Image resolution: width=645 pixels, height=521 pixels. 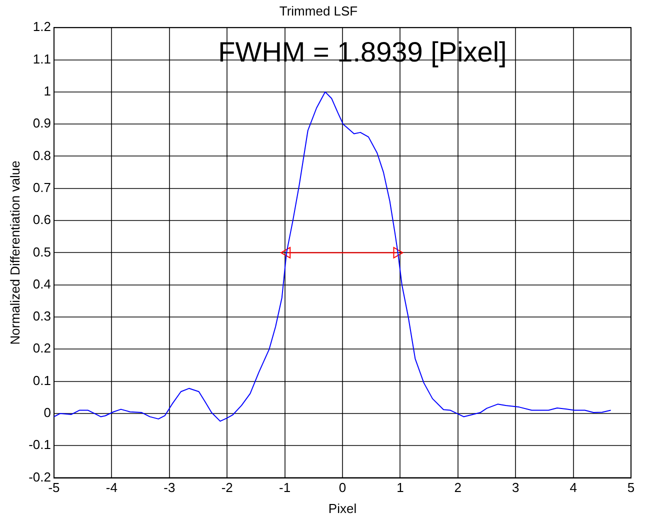 What do you see at coordinates (318, 10) in the screenshot?
I see `chart-title: Trimmed LSF` at bounding box center [318, 10].